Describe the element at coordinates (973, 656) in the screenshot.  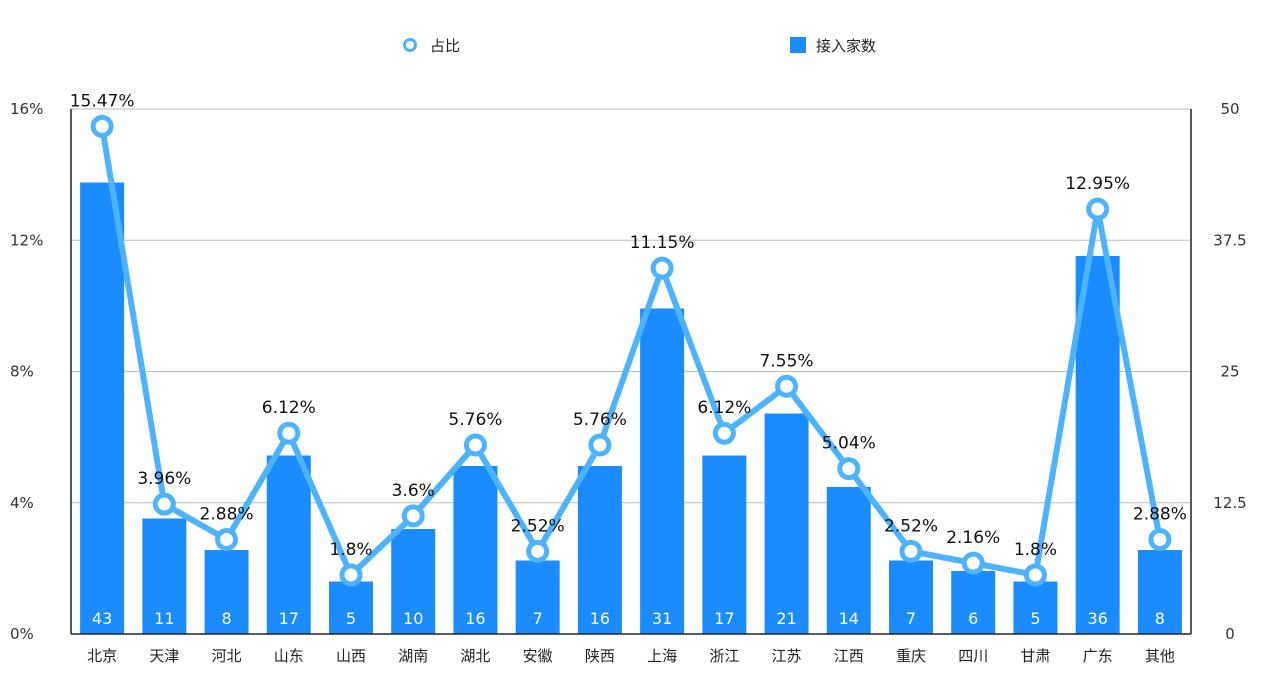
I see `x-tick-label: 四川` at that location.